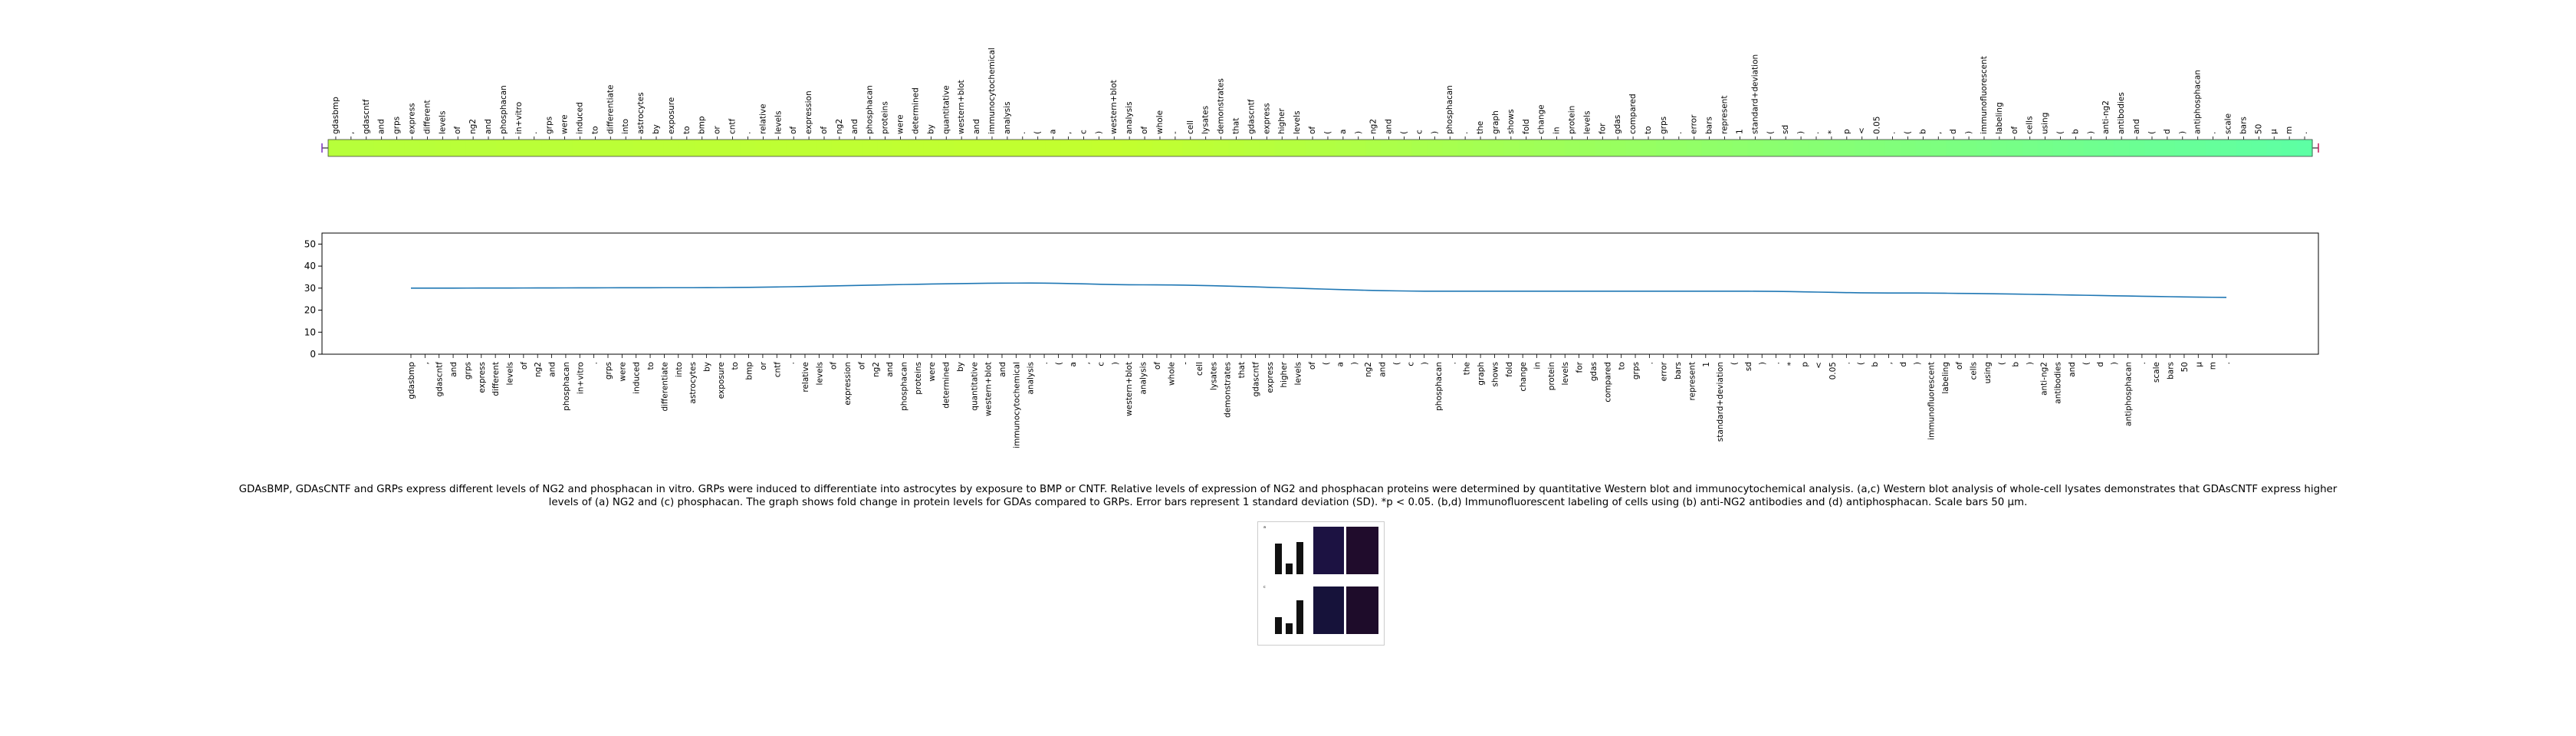  What do you see at coordinates (313, 355) in the screenshot?
I see `y-tick-label: 0` at bounding box center [313, 355].